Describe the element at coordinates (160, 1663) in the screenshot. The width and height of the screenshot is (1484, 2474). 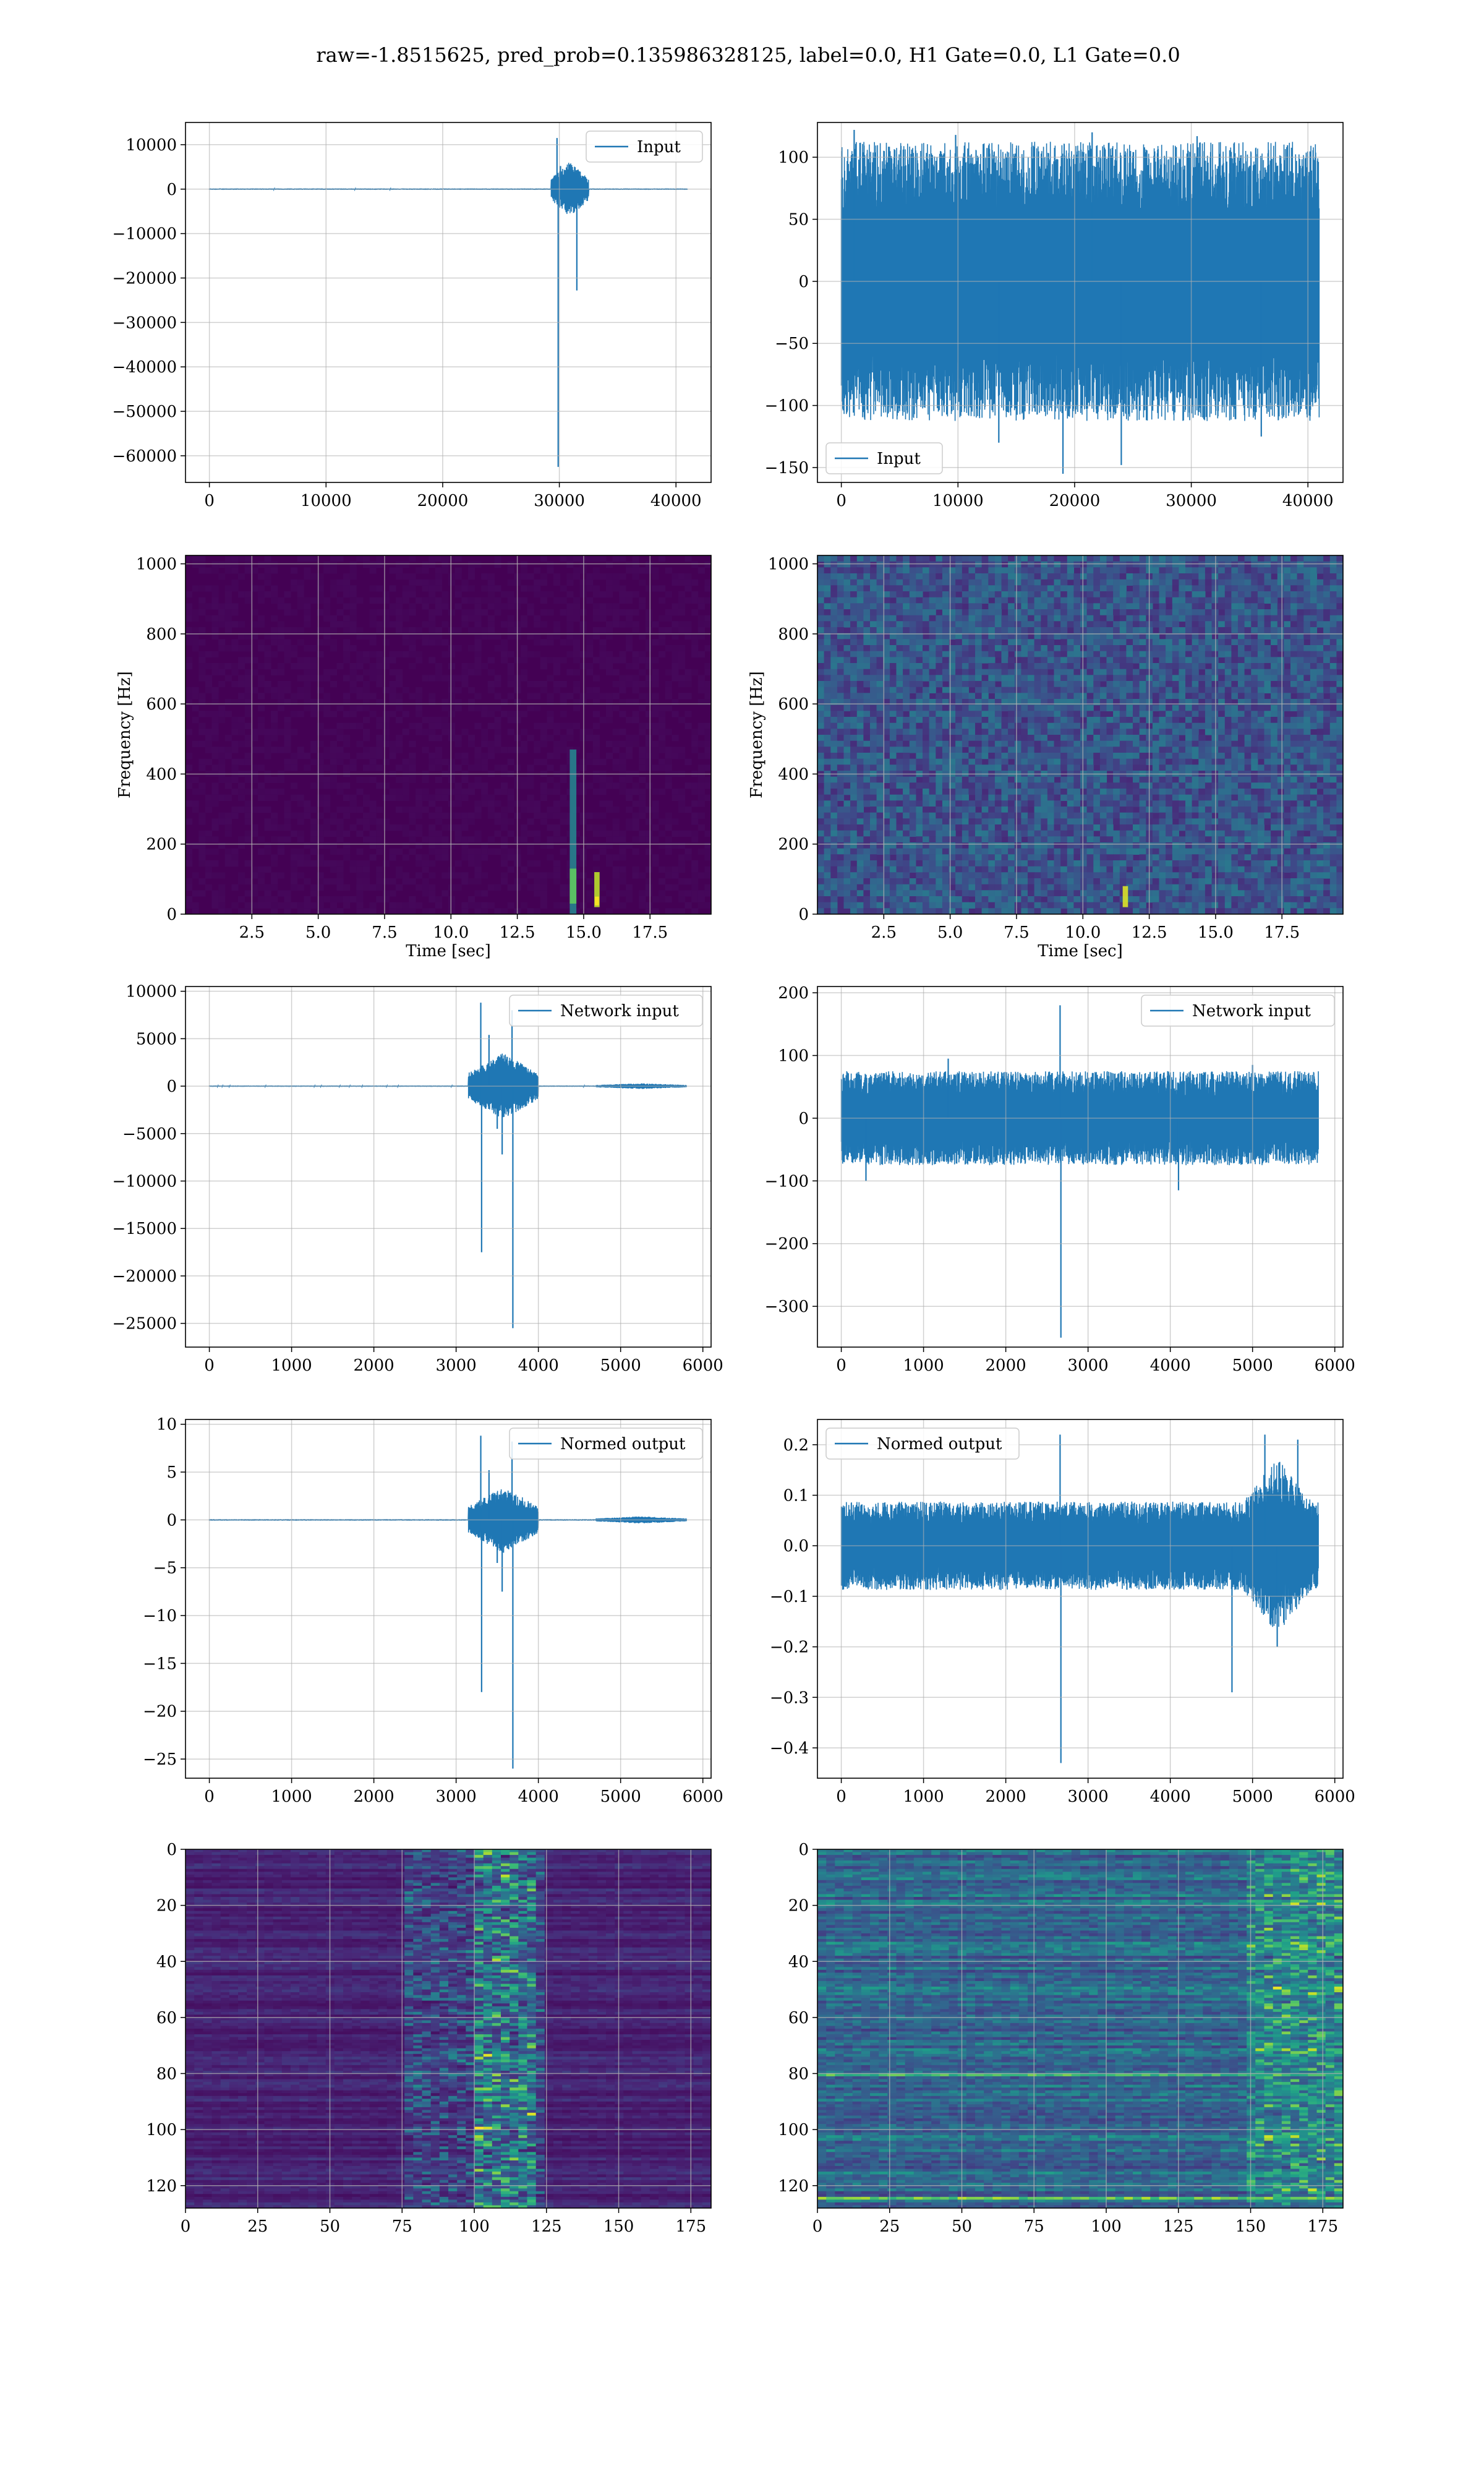
I see `y-tick-label: −15` at that location.